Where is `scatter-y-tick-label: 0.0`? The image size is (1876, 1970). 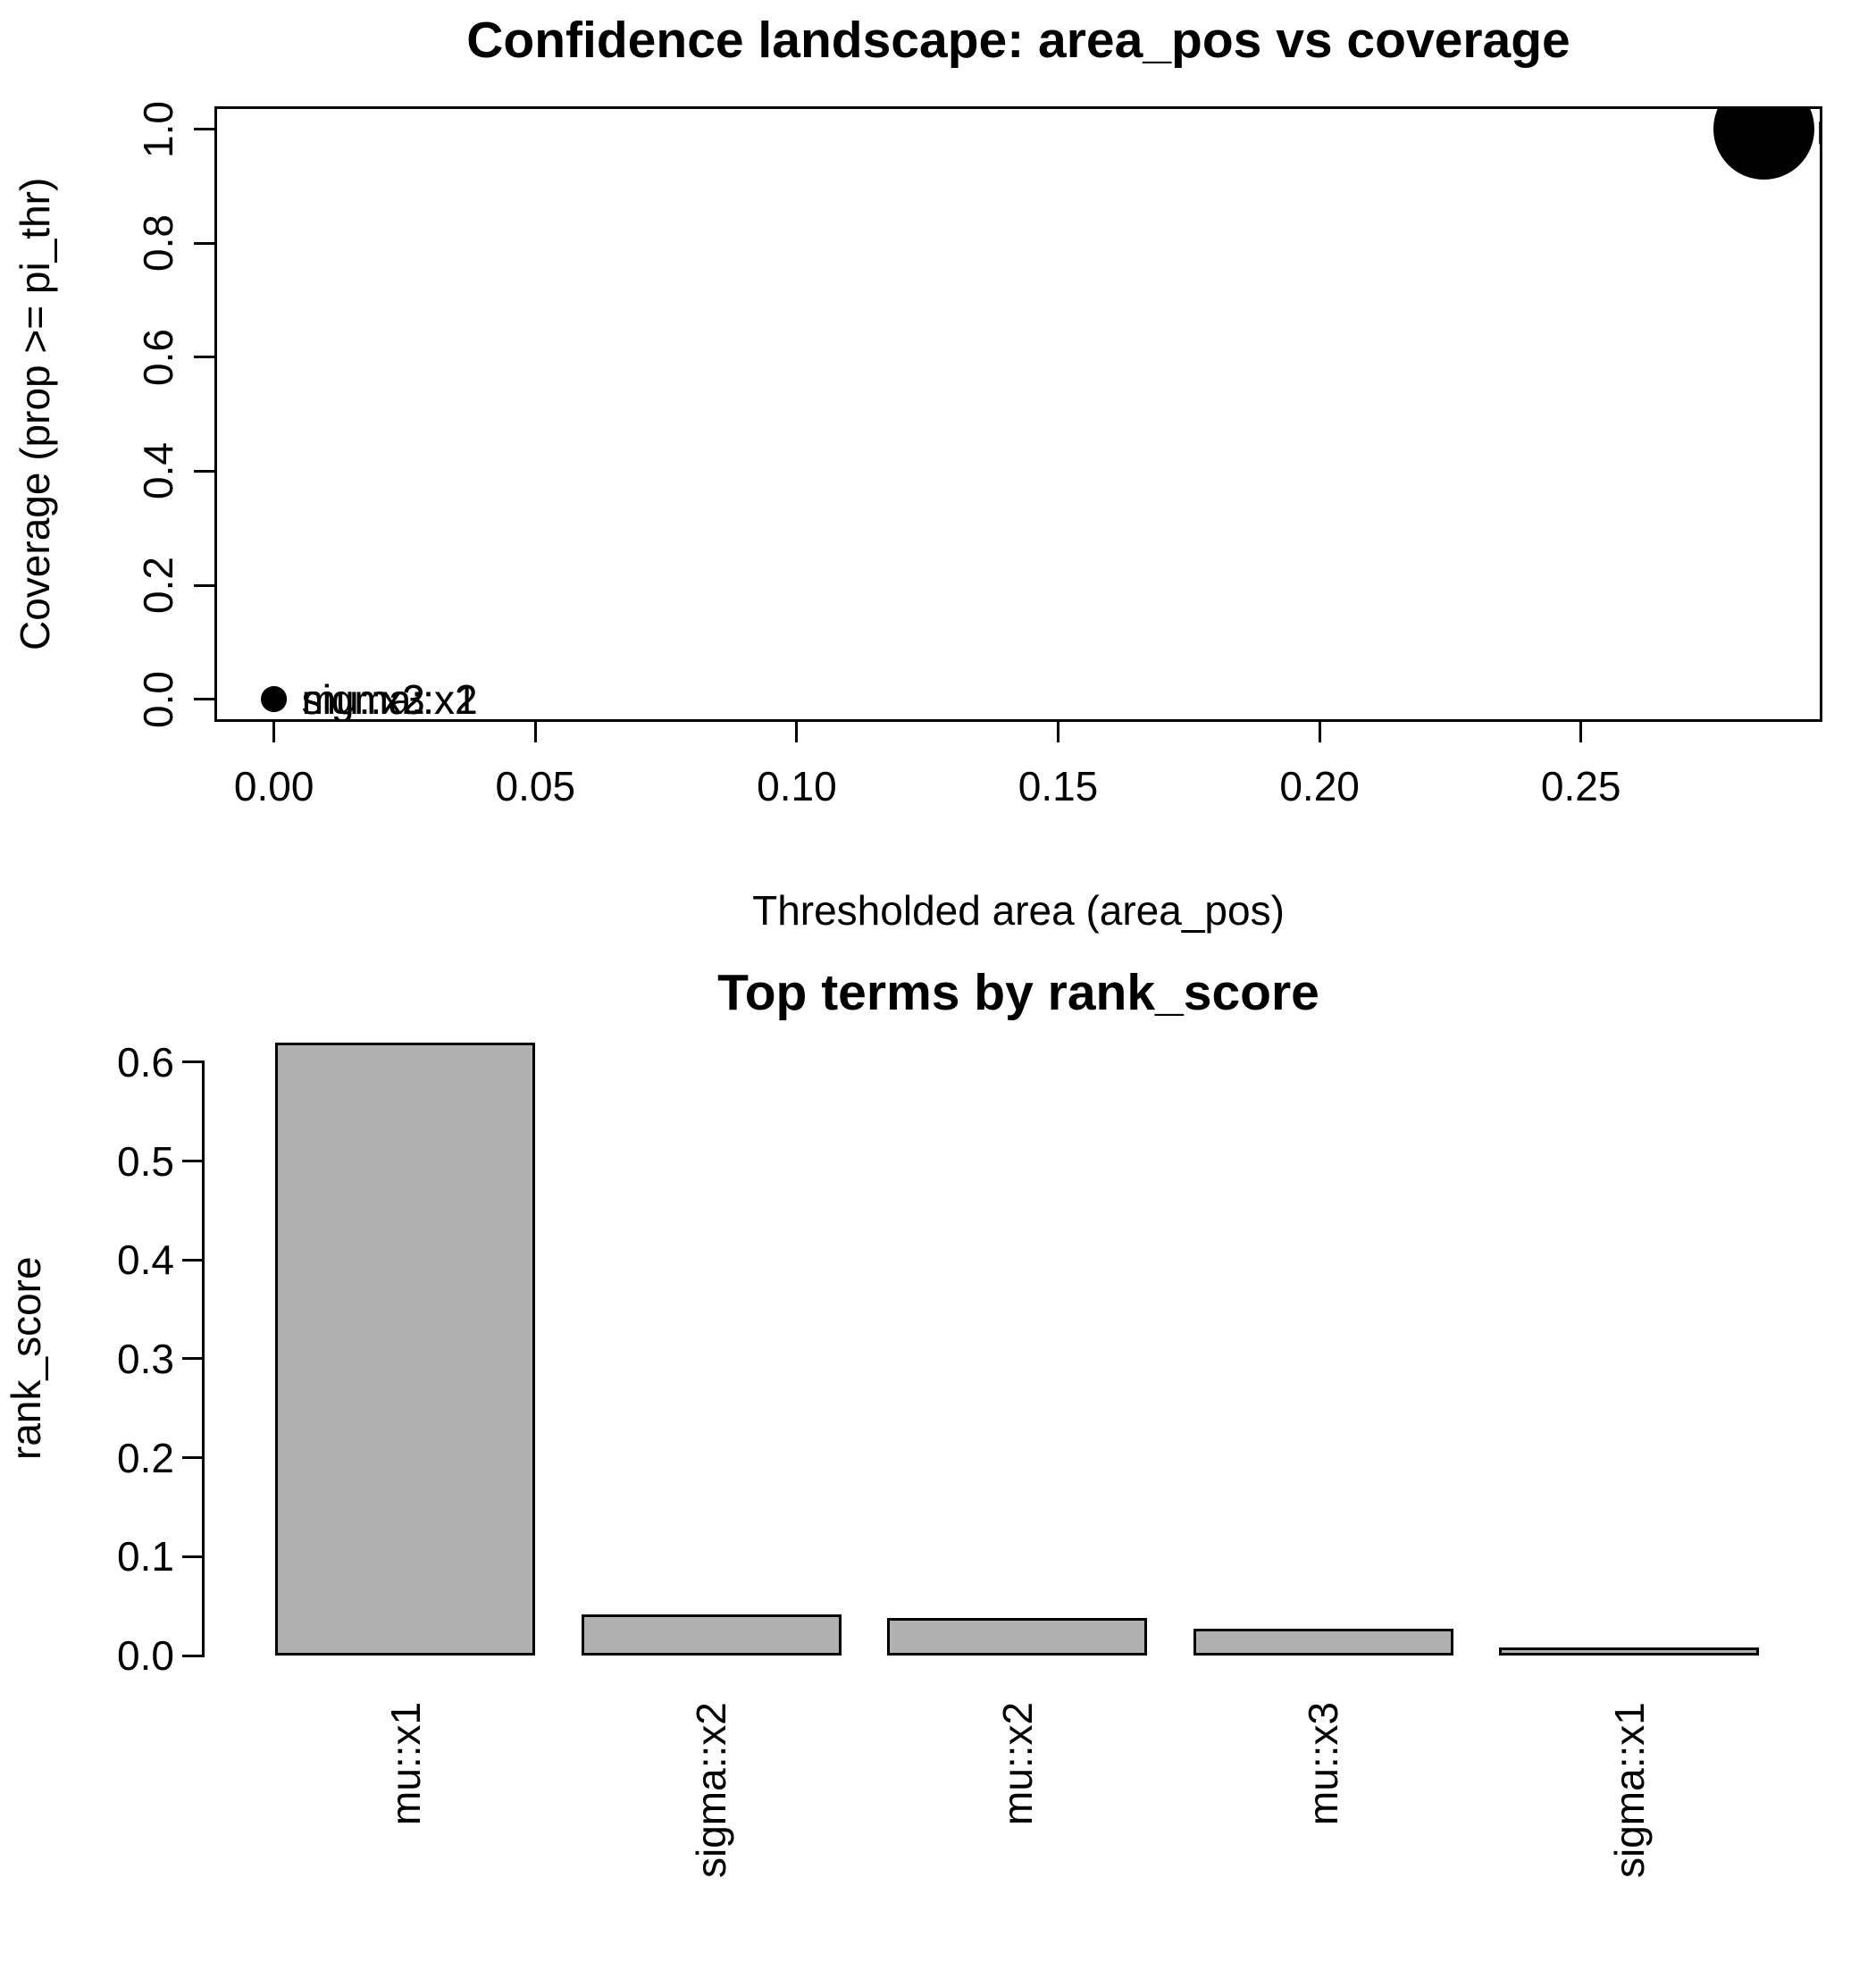 scatter-y-tick-label: 0.0 is located at coordinates (158, 699).